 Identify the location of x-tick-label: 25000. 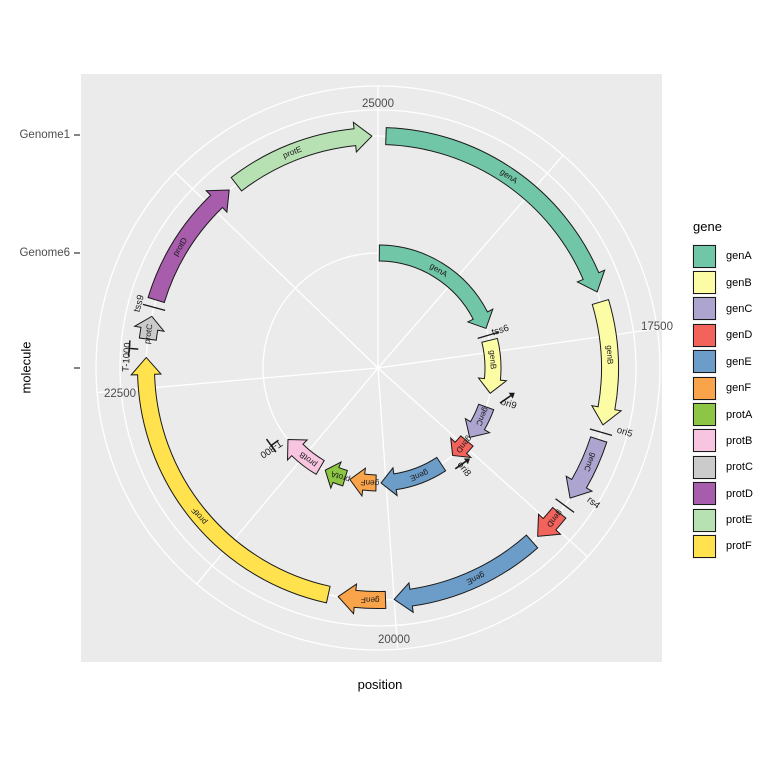
(378, 104).